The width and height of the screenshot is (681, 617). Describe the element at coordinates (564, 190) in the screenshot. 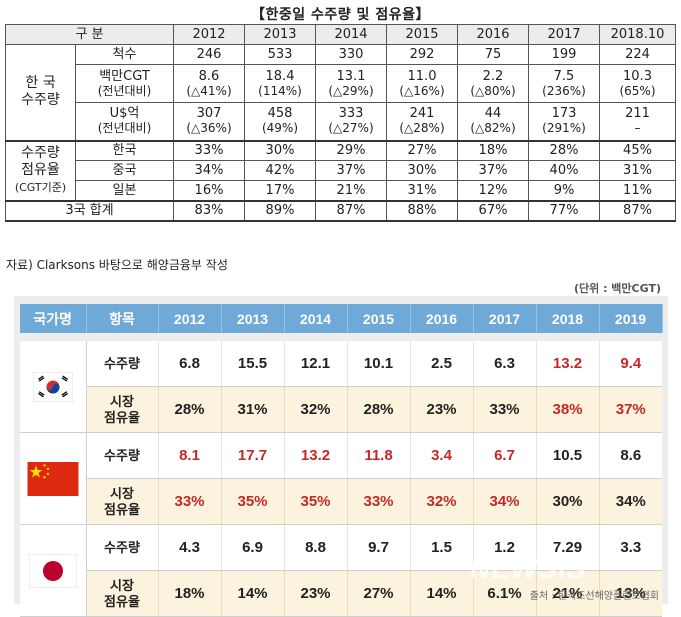

I see `cell: 9%` at that location.